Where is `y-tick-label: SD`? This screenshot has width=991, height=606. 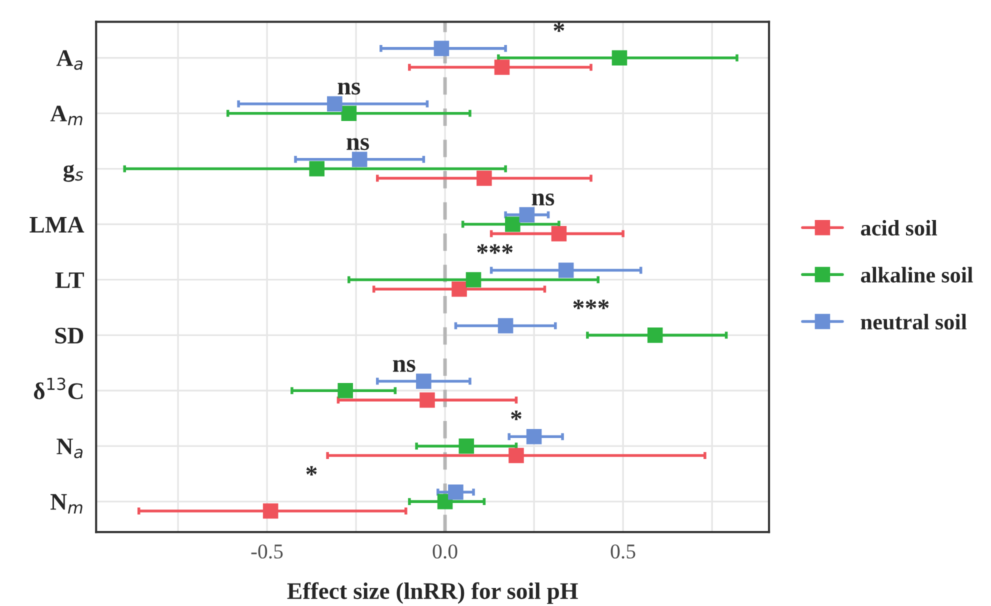
y-tick-label: SD is located at coordinates (69, 336).